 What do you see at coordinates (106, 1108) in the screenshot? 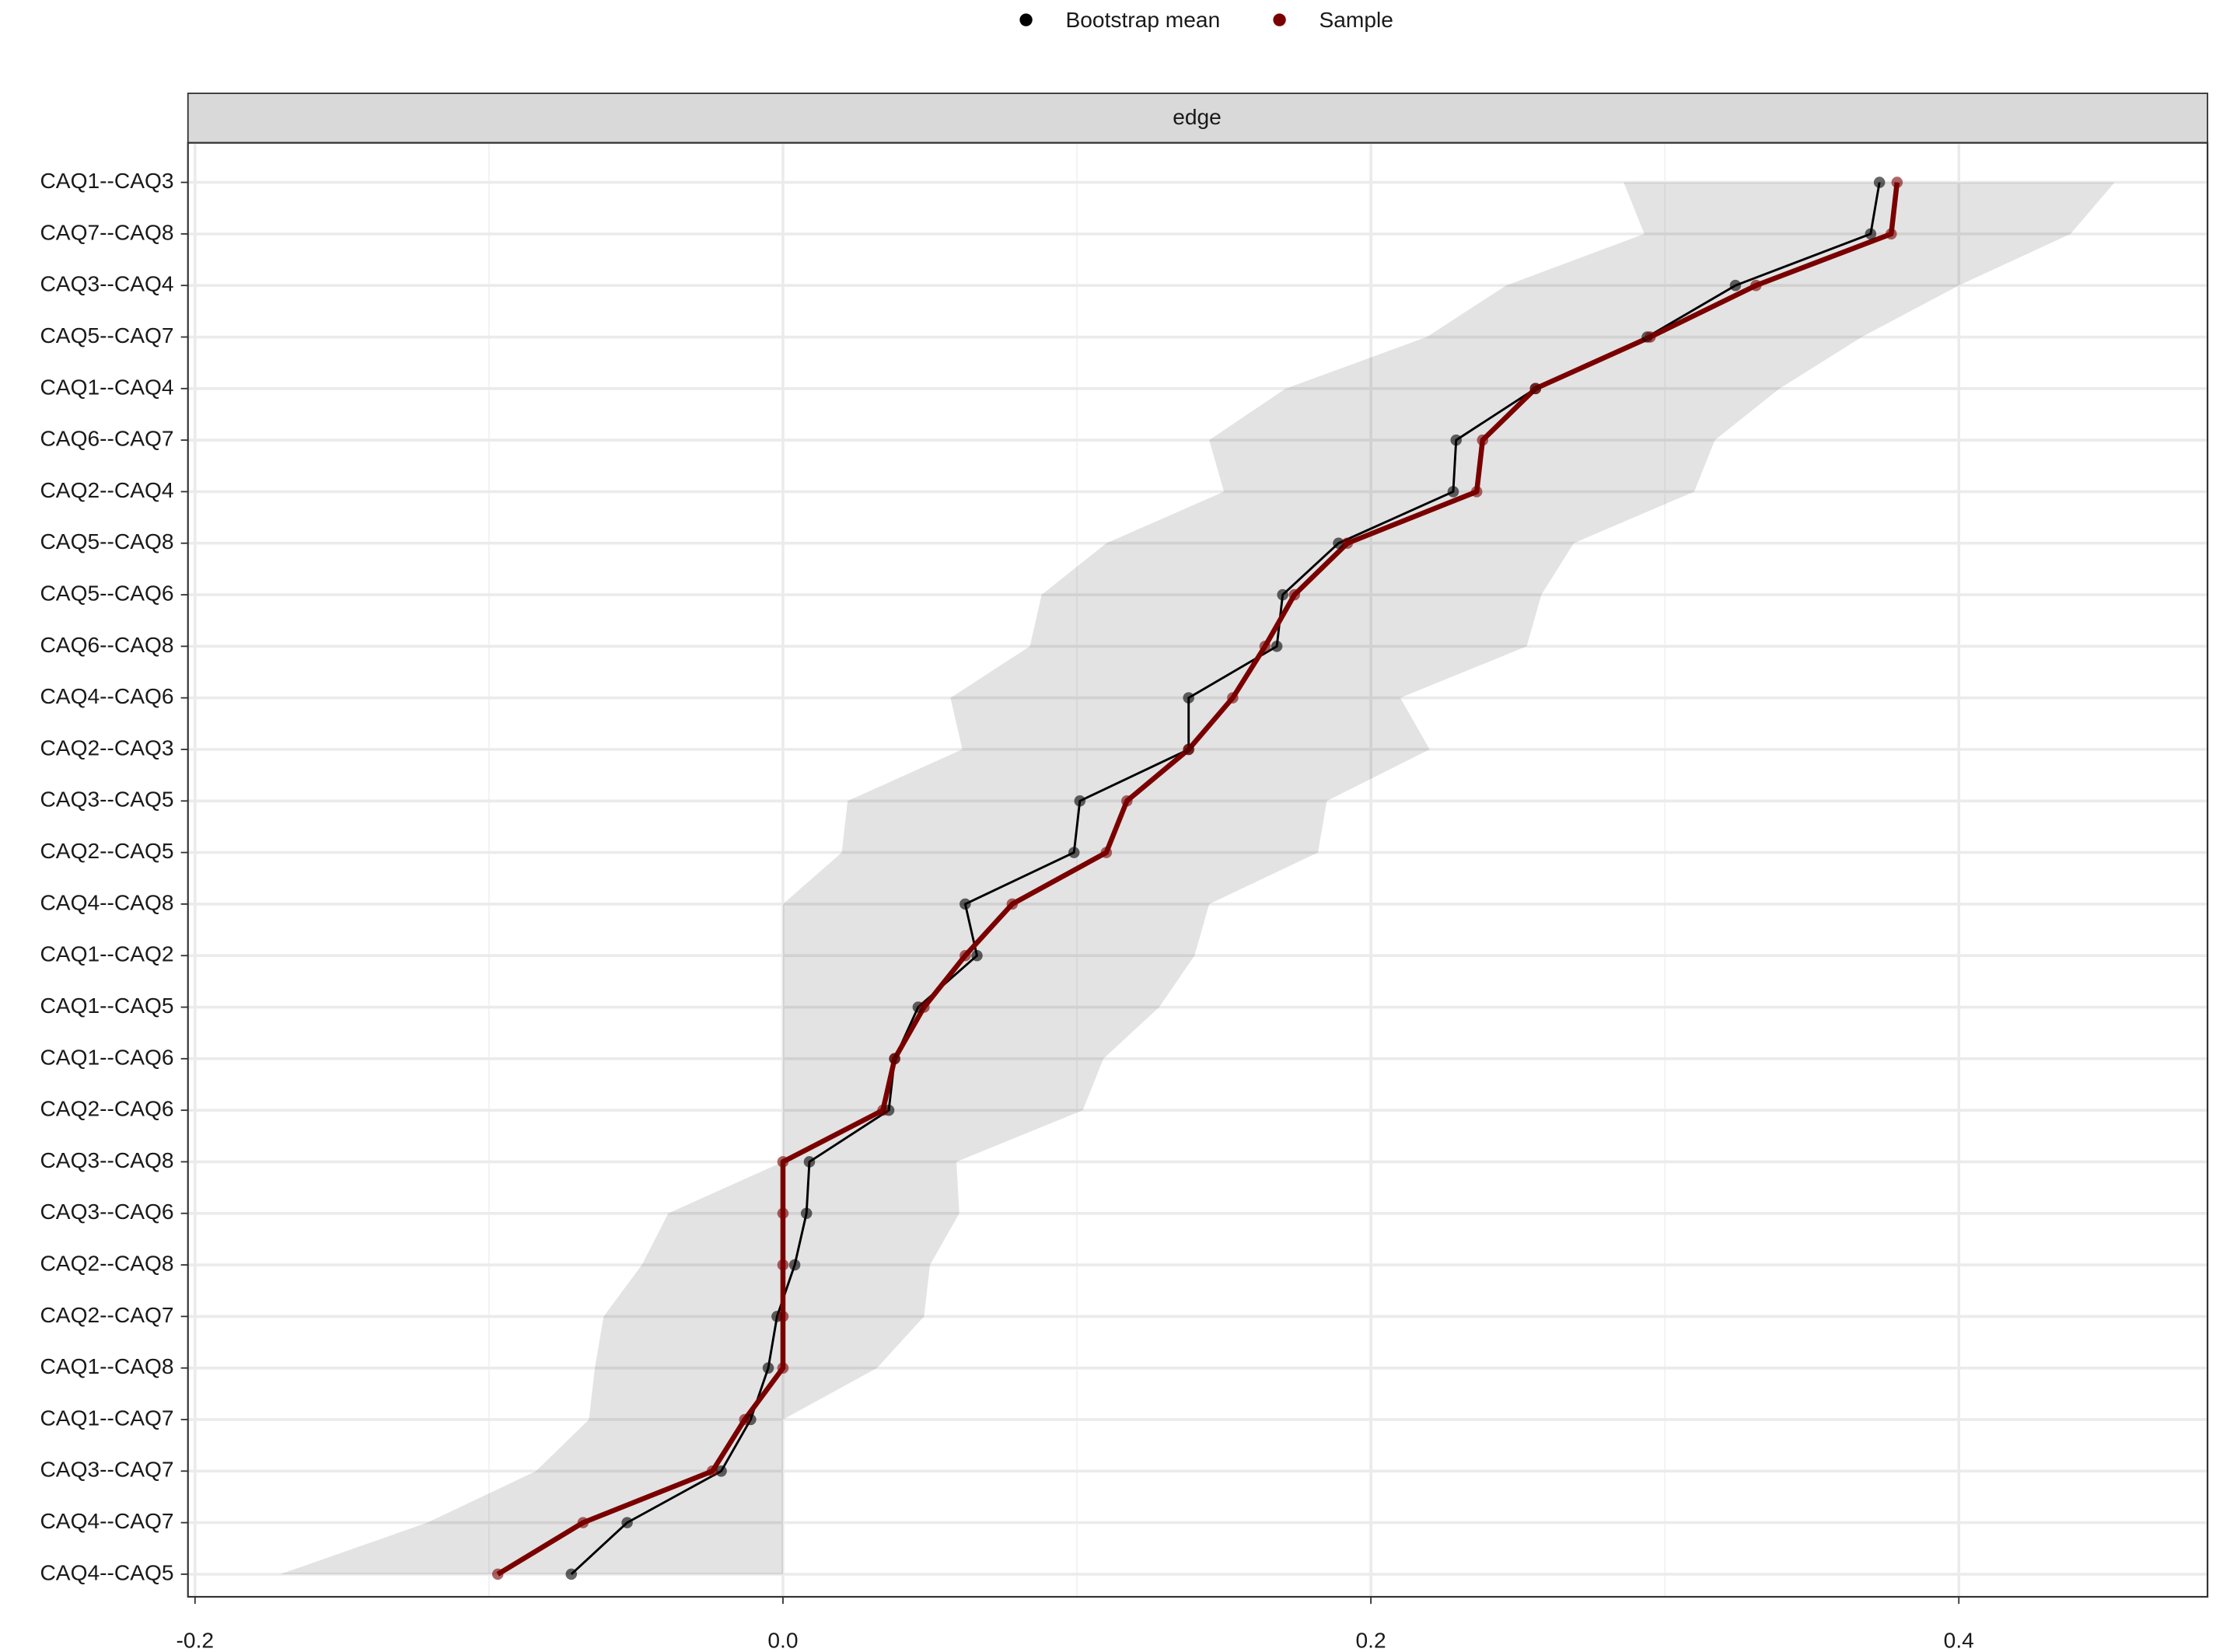
I see `y-tick-label: CAQ2--CAQ6` at bounding box center [106, 1108].